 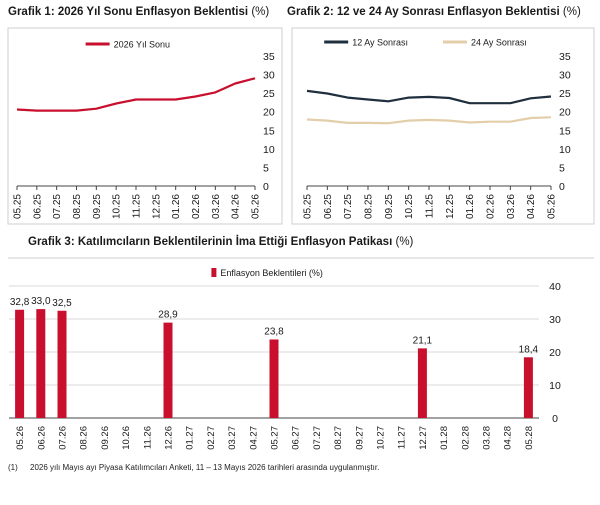 I want to click on chart1-x-tick-label: 09.25, so click(x=97, y=206).